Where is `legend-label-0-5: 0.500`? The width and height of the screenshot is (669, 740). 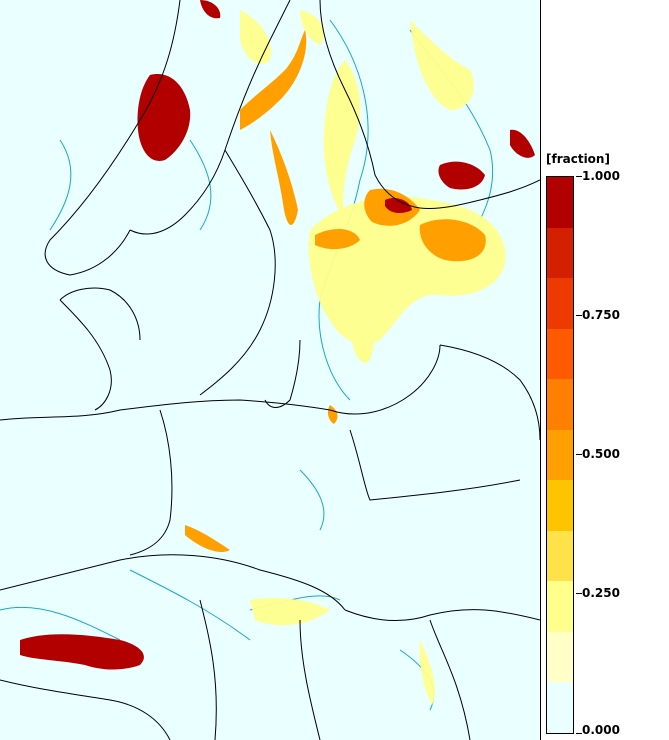
legend-label-0-5: 0.500 is located at coordinates (601, 454).